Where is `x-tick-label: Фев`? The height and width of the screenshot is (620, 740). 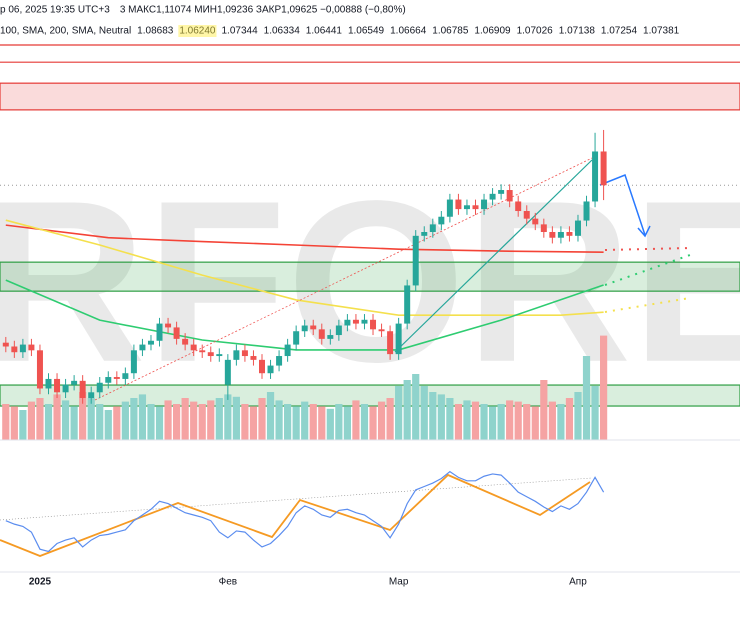
x-tick-label: Фев is located at coordinates (228, 582).